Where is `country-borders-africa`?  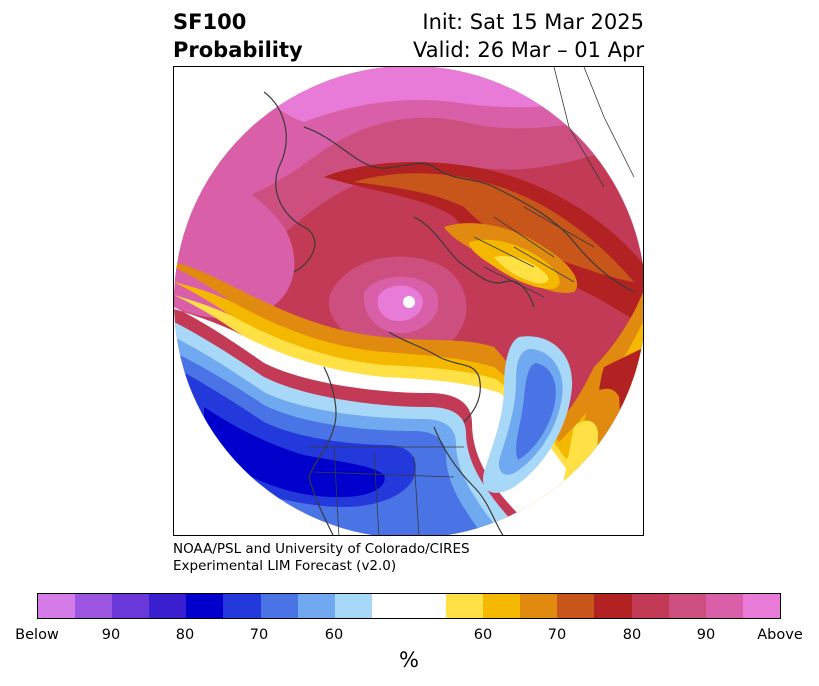 country-borders-africa is located at coordinates (594, 127).